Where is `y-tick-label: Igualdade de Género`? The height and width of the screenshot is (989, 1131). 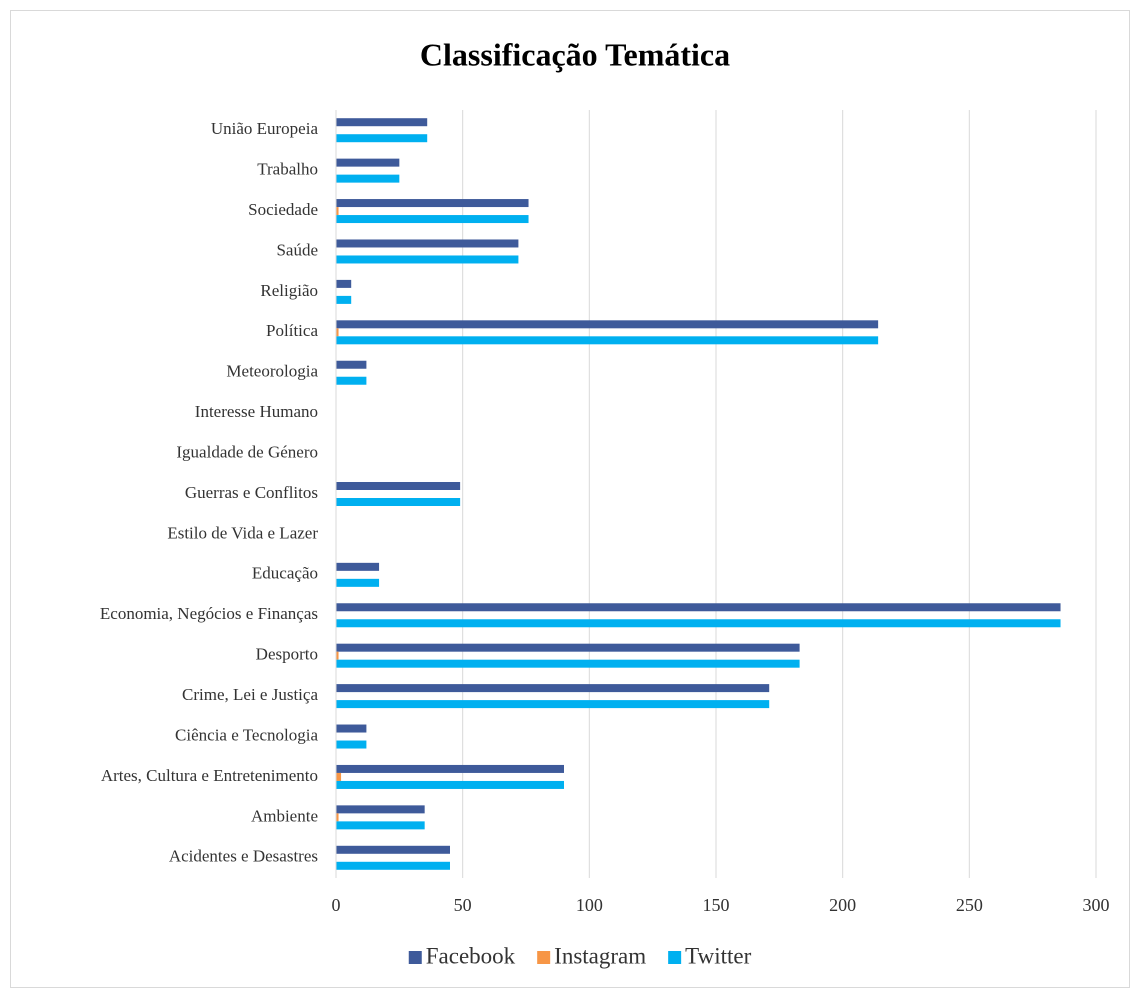
y-tick-label: Igualdade de Género is located at coordinates (247, 451).